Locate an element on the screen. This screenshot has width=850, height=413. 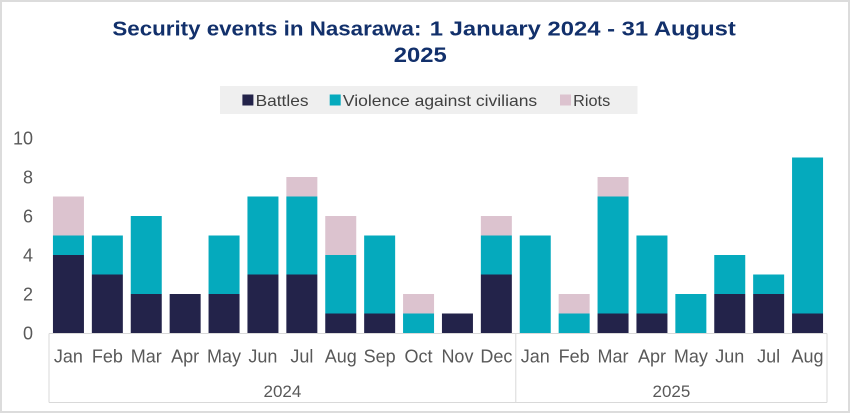
svg-text: 1 January 2024 - 31 August is located at coordinates (583, 29).